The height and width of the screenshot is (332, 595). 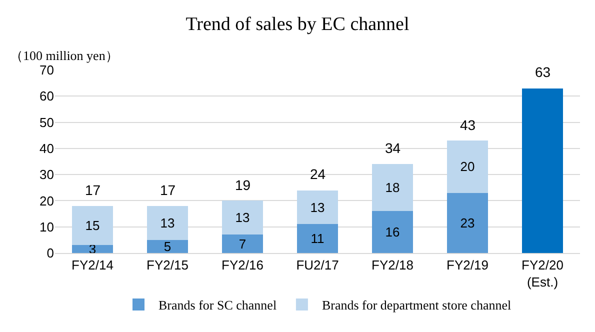 I want to click on legend-label: Brands for SC channel, so click(x=217, y=305).